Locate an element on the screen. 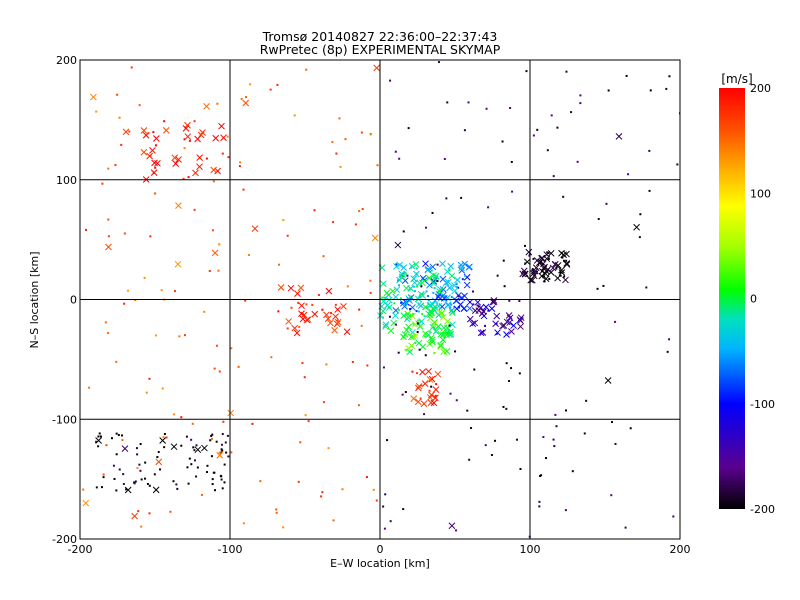 This screenshot has width=800, height=600. colorbar-tick-label: 100 is located at coordinates (760, 193).